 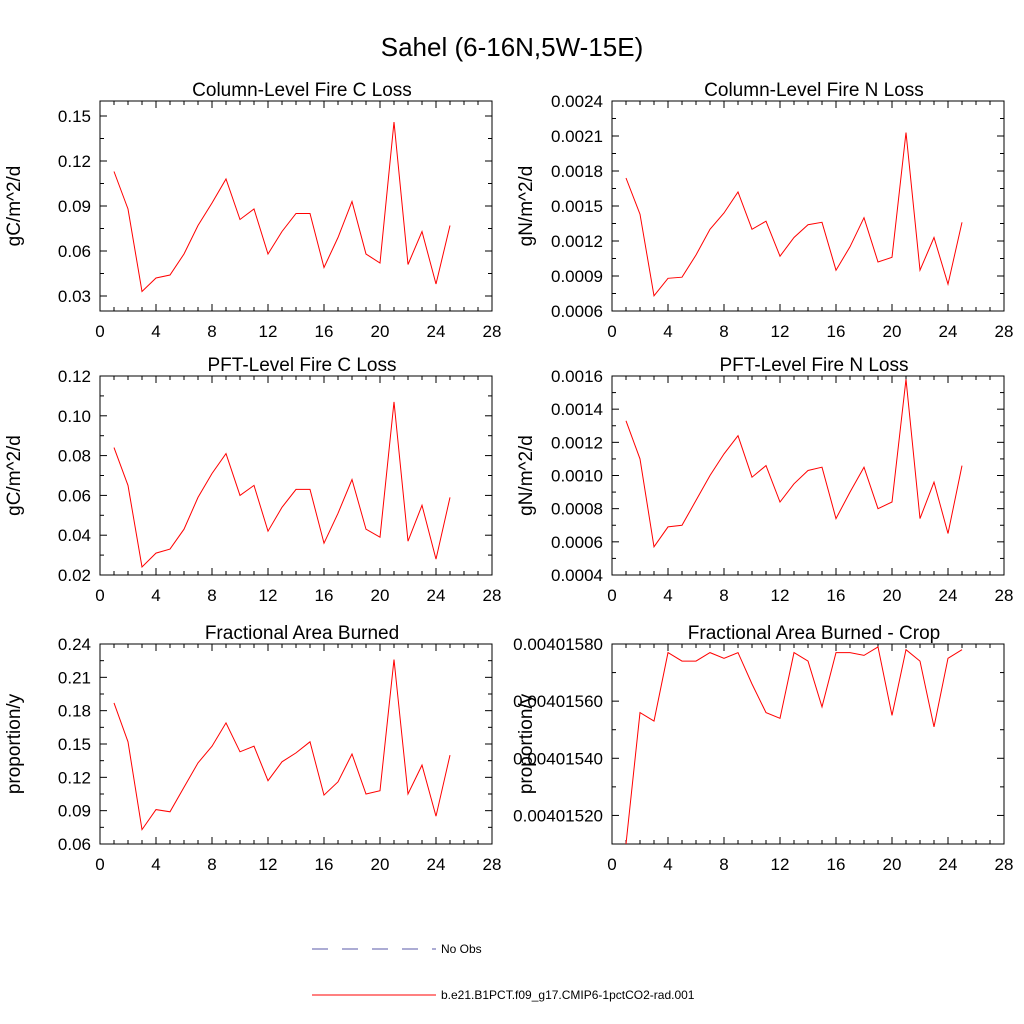 What do you see at coordinates (74, 535) in the screenshot?
I see `y-tick-label: 0.04` at bounding box center [74, 535].